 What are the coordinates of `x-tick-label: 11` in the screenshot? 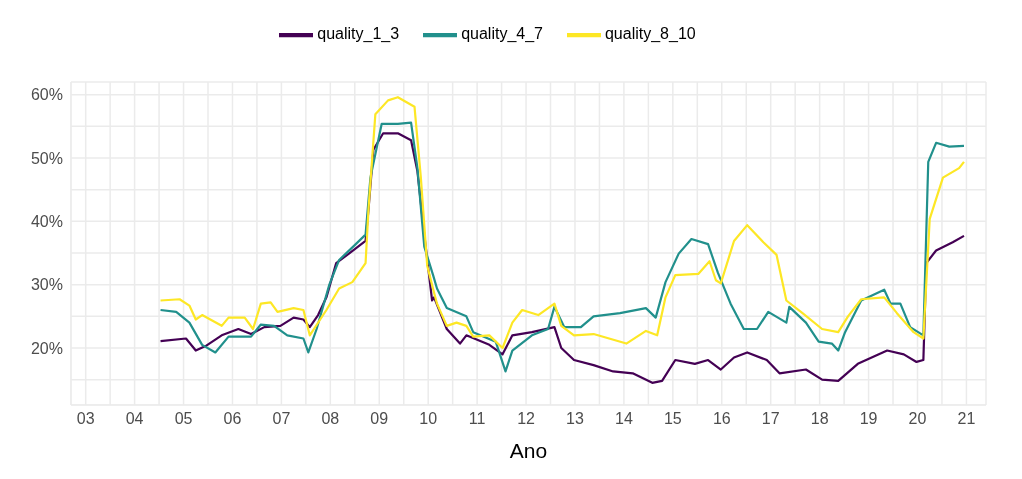 It's located at (477, 419).